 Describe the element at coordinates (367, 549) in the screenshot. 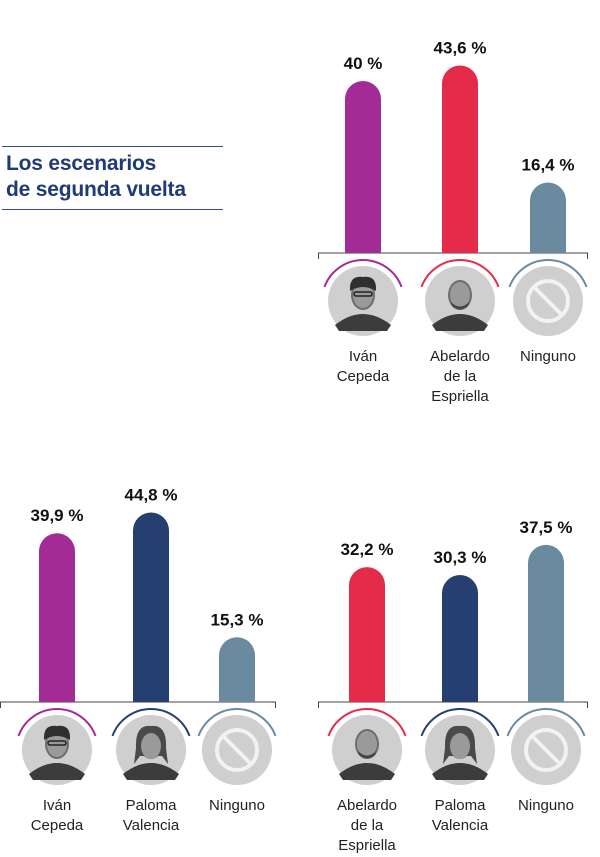

I see `value-label: 32,2 %` at that location.